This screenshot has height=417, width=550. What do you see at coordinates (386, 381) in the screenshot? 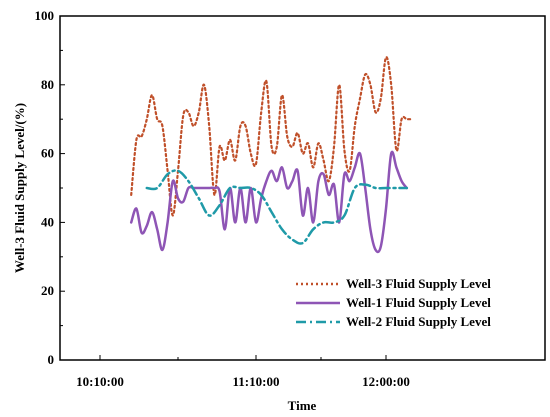
I see `x-tick-label: 12:00:00` at bounding box center [386, 381].